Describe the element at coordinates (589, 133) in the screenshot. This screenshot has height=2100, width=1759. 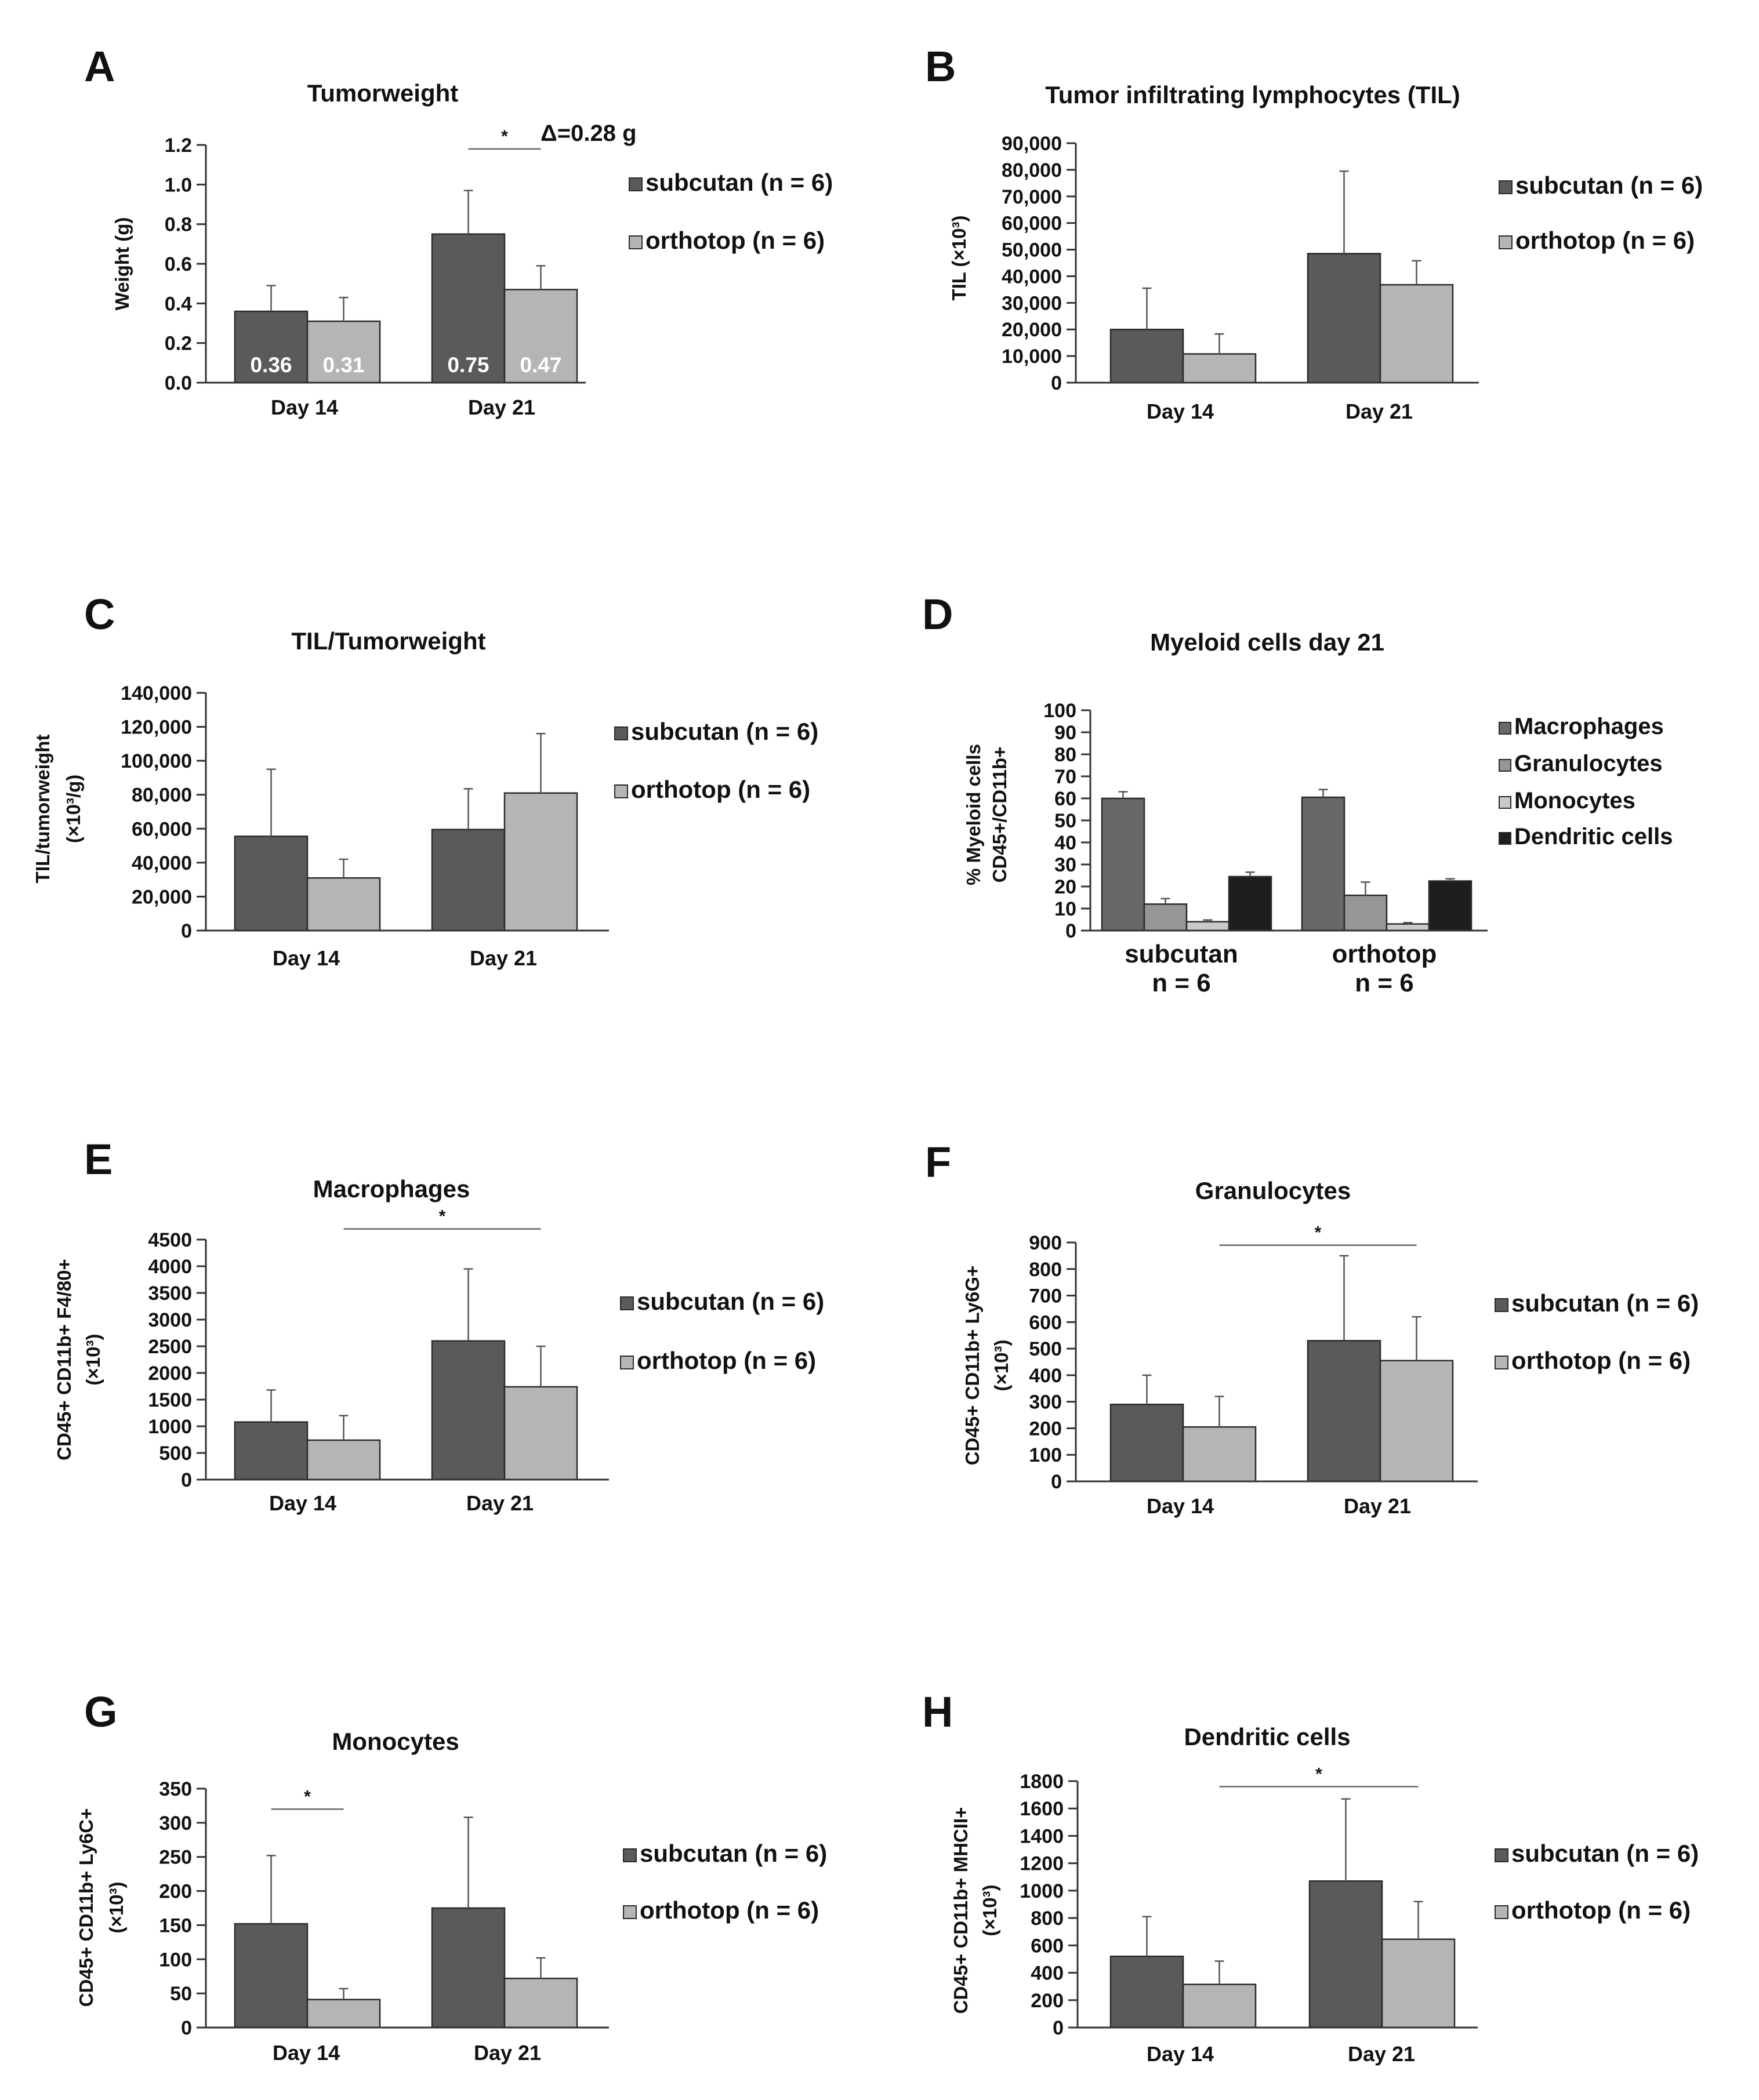
I see `delta-annotation: Δ=0.28 g` at that location.